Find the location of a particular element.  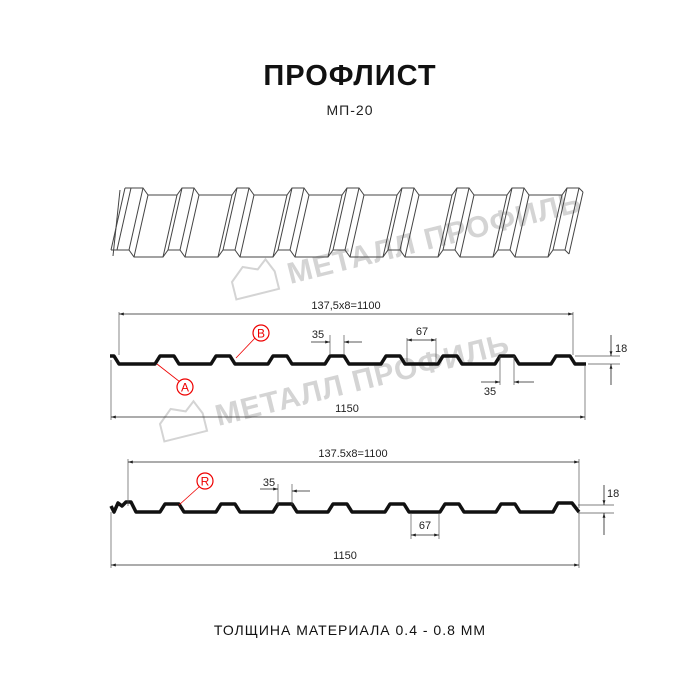

sheet-3d-view is located at coordinates (347, 222).